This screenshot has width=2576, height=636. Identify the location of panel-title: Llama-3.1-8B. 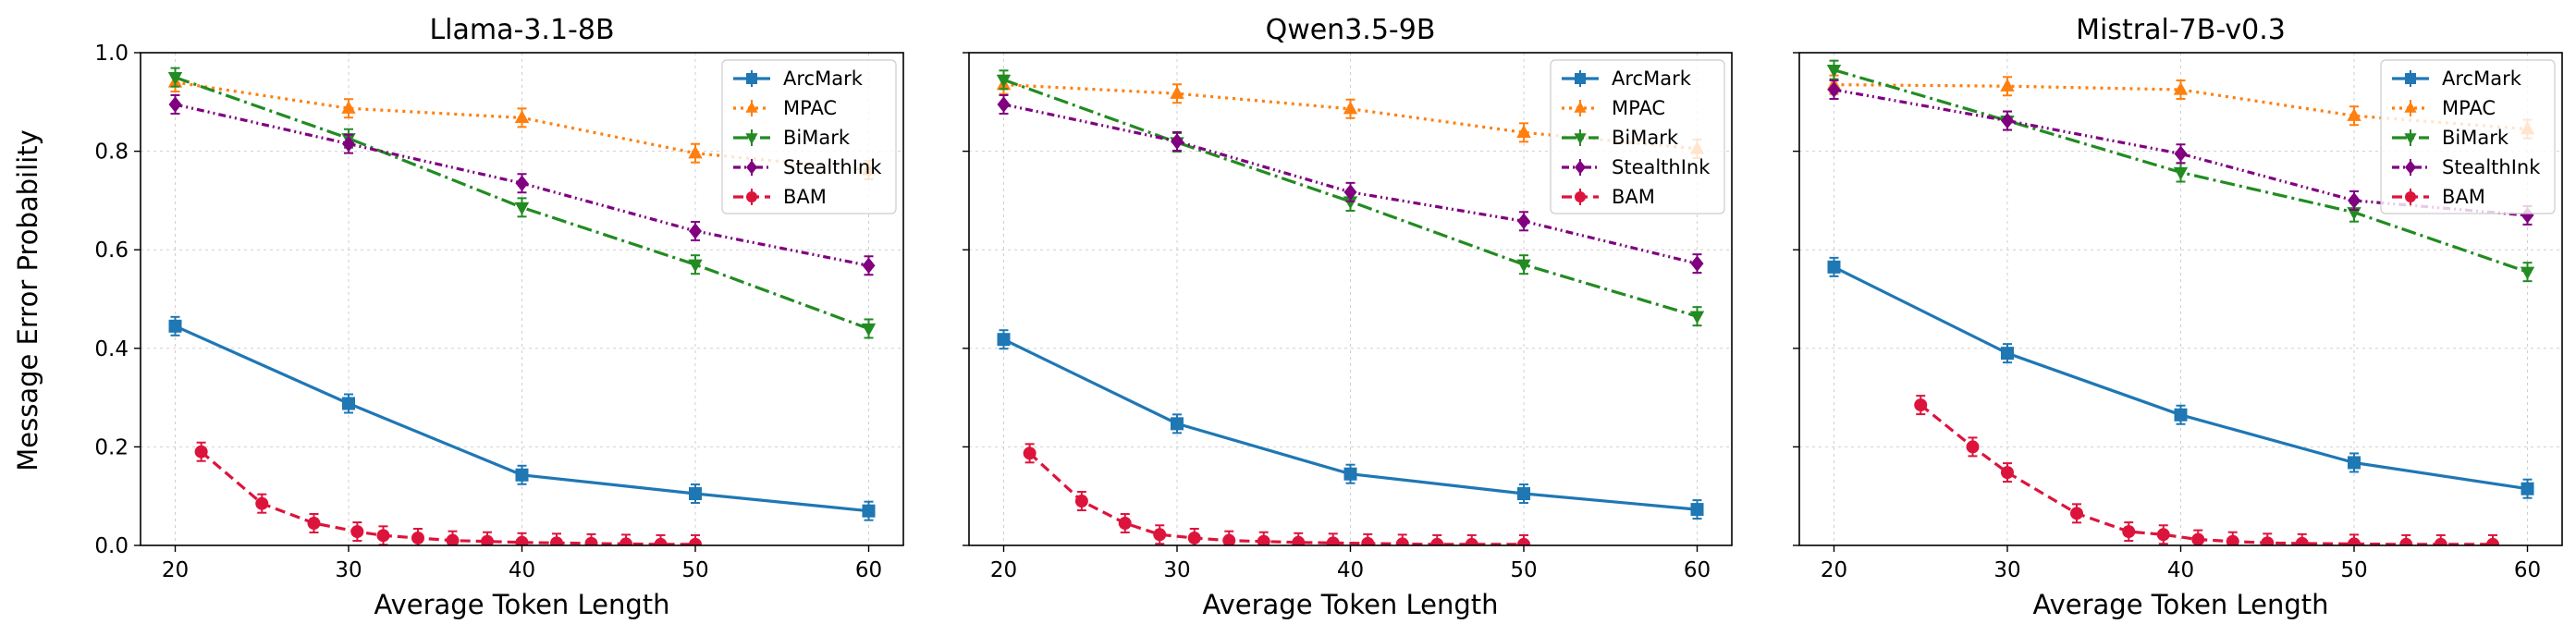
(521, 30).